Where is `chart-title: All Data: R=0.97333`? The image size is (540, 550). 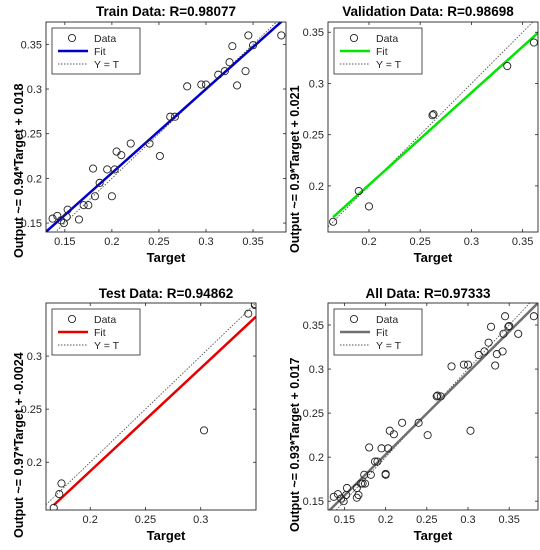
chart-title: All Data: R=0.97333 is located at coordinates (428, 293).